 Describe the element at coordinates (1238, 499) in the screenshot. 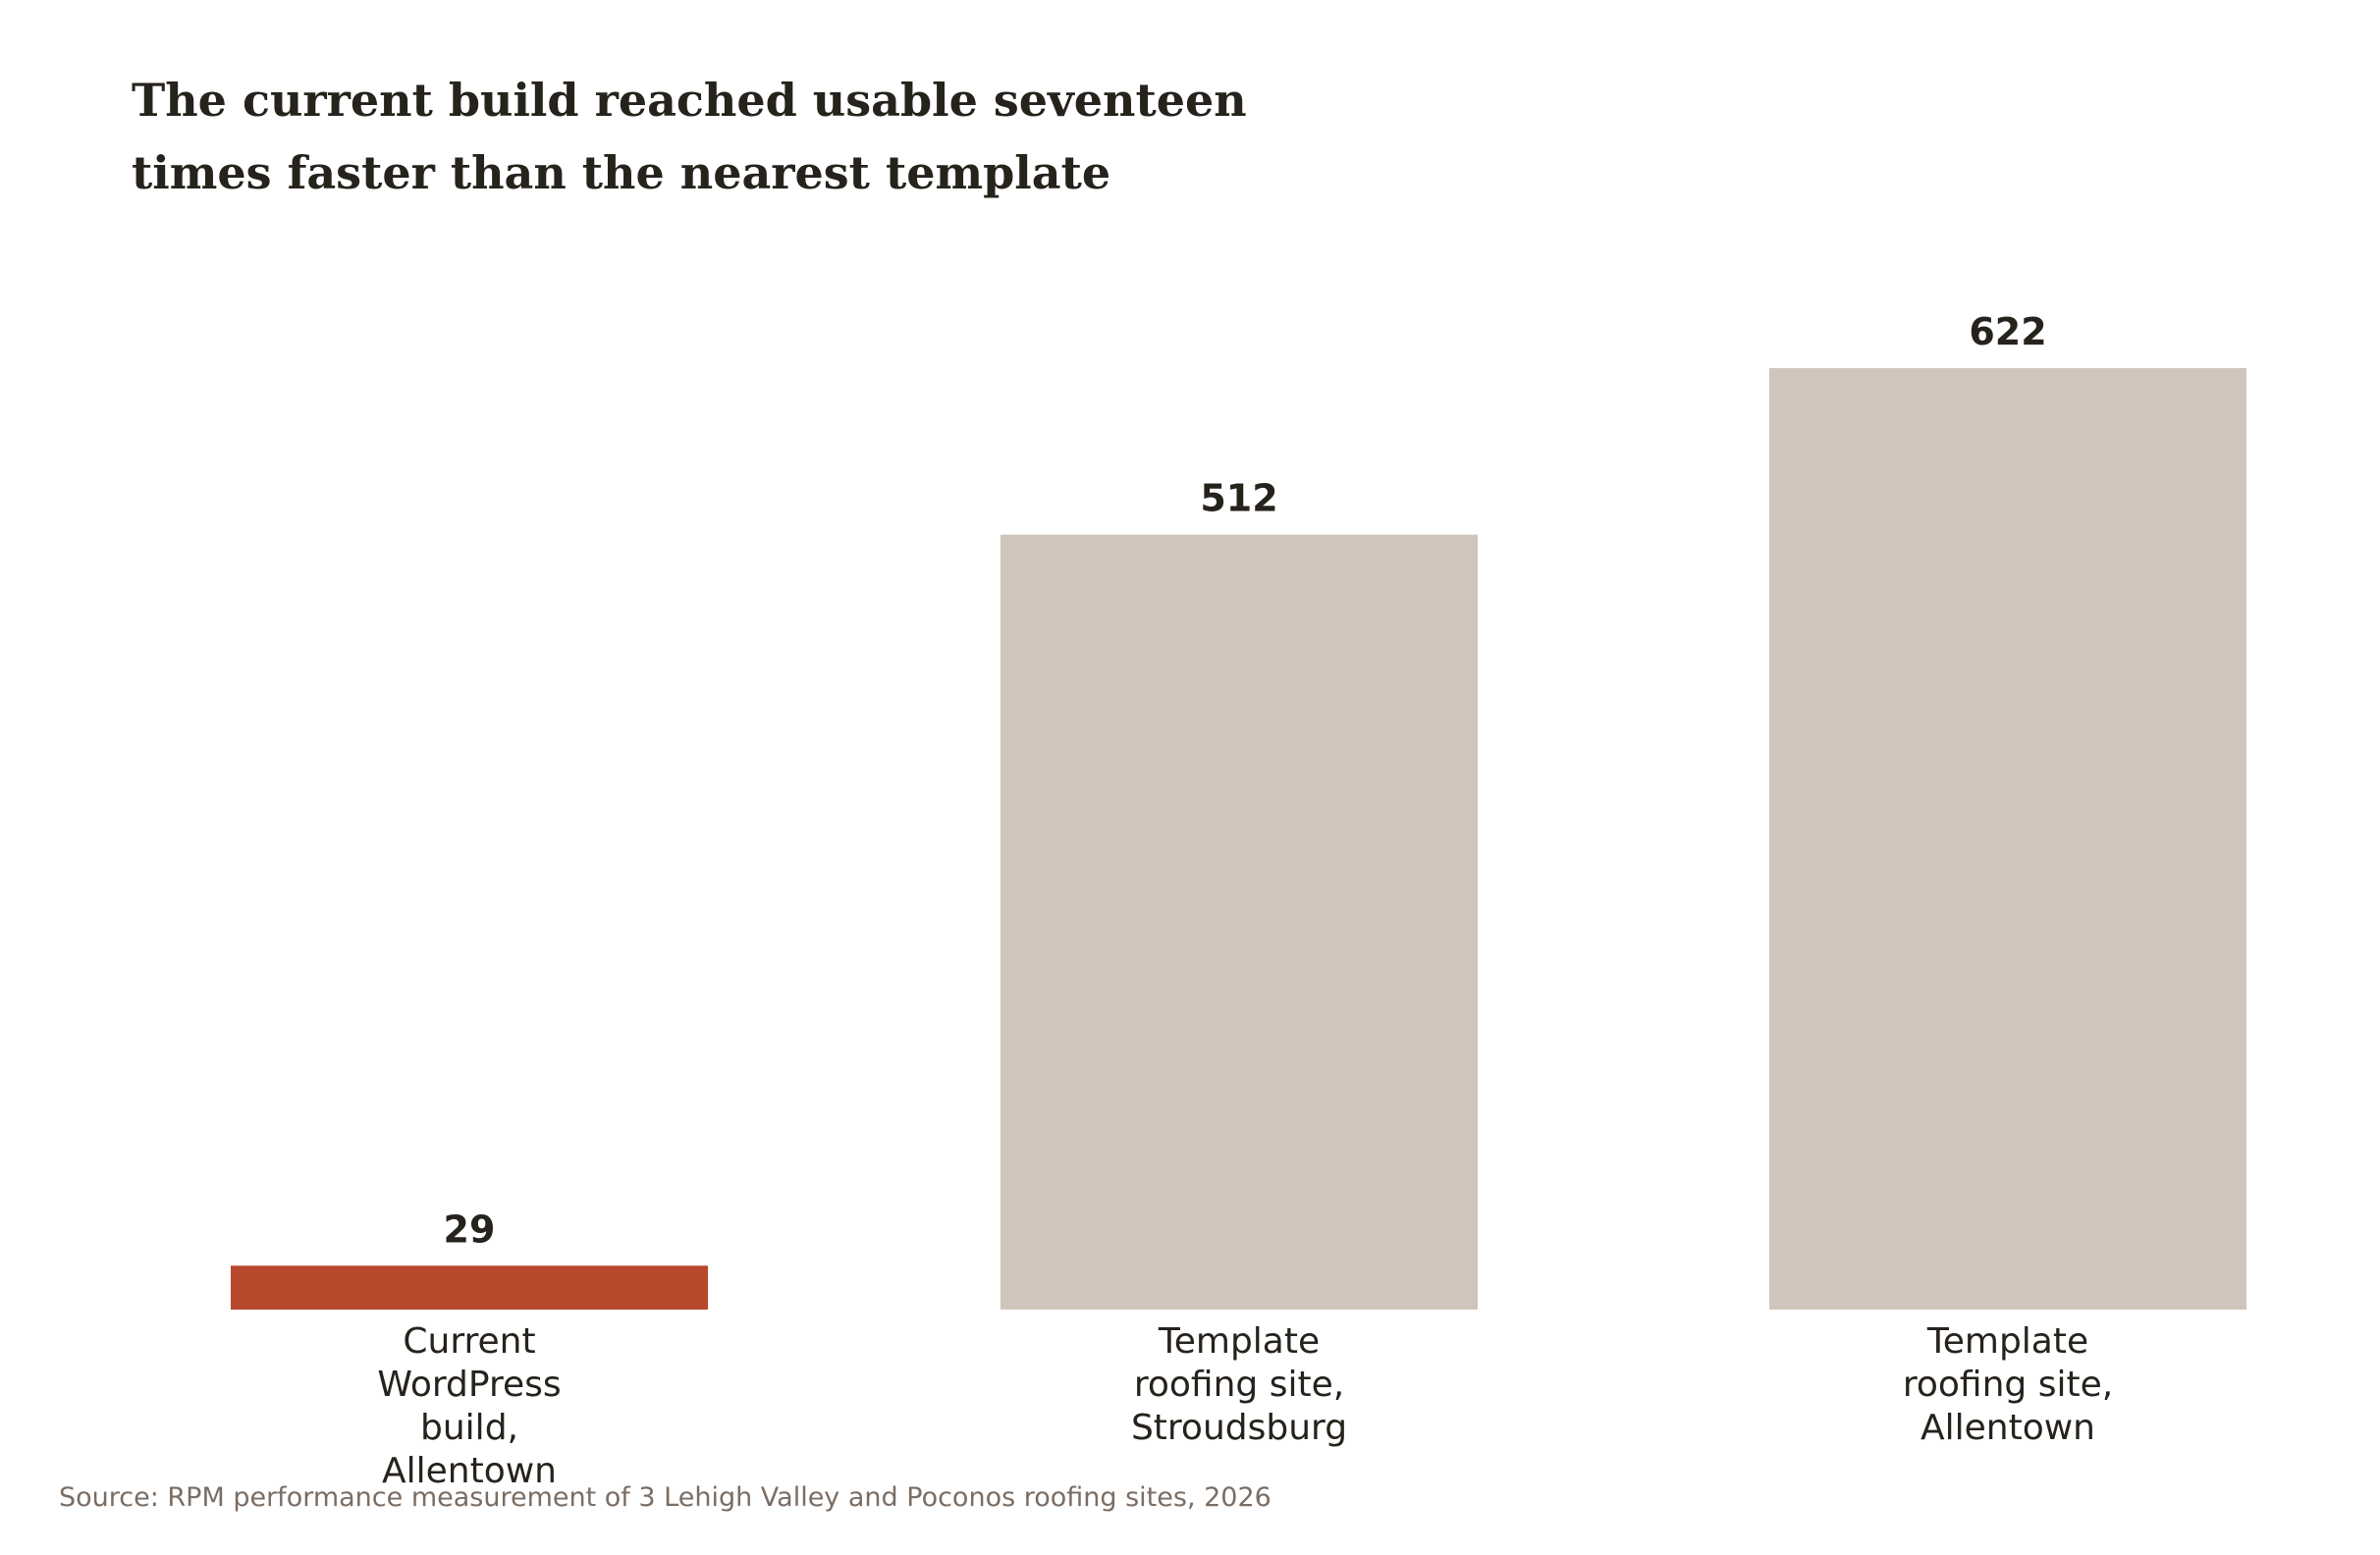

I see `bar-value-label: 512` at that location.